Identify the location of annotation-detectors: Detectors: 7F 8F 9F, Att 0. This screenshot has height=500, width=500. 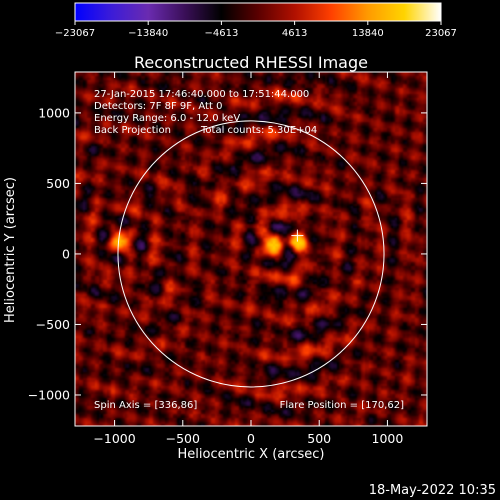
(158, 106).